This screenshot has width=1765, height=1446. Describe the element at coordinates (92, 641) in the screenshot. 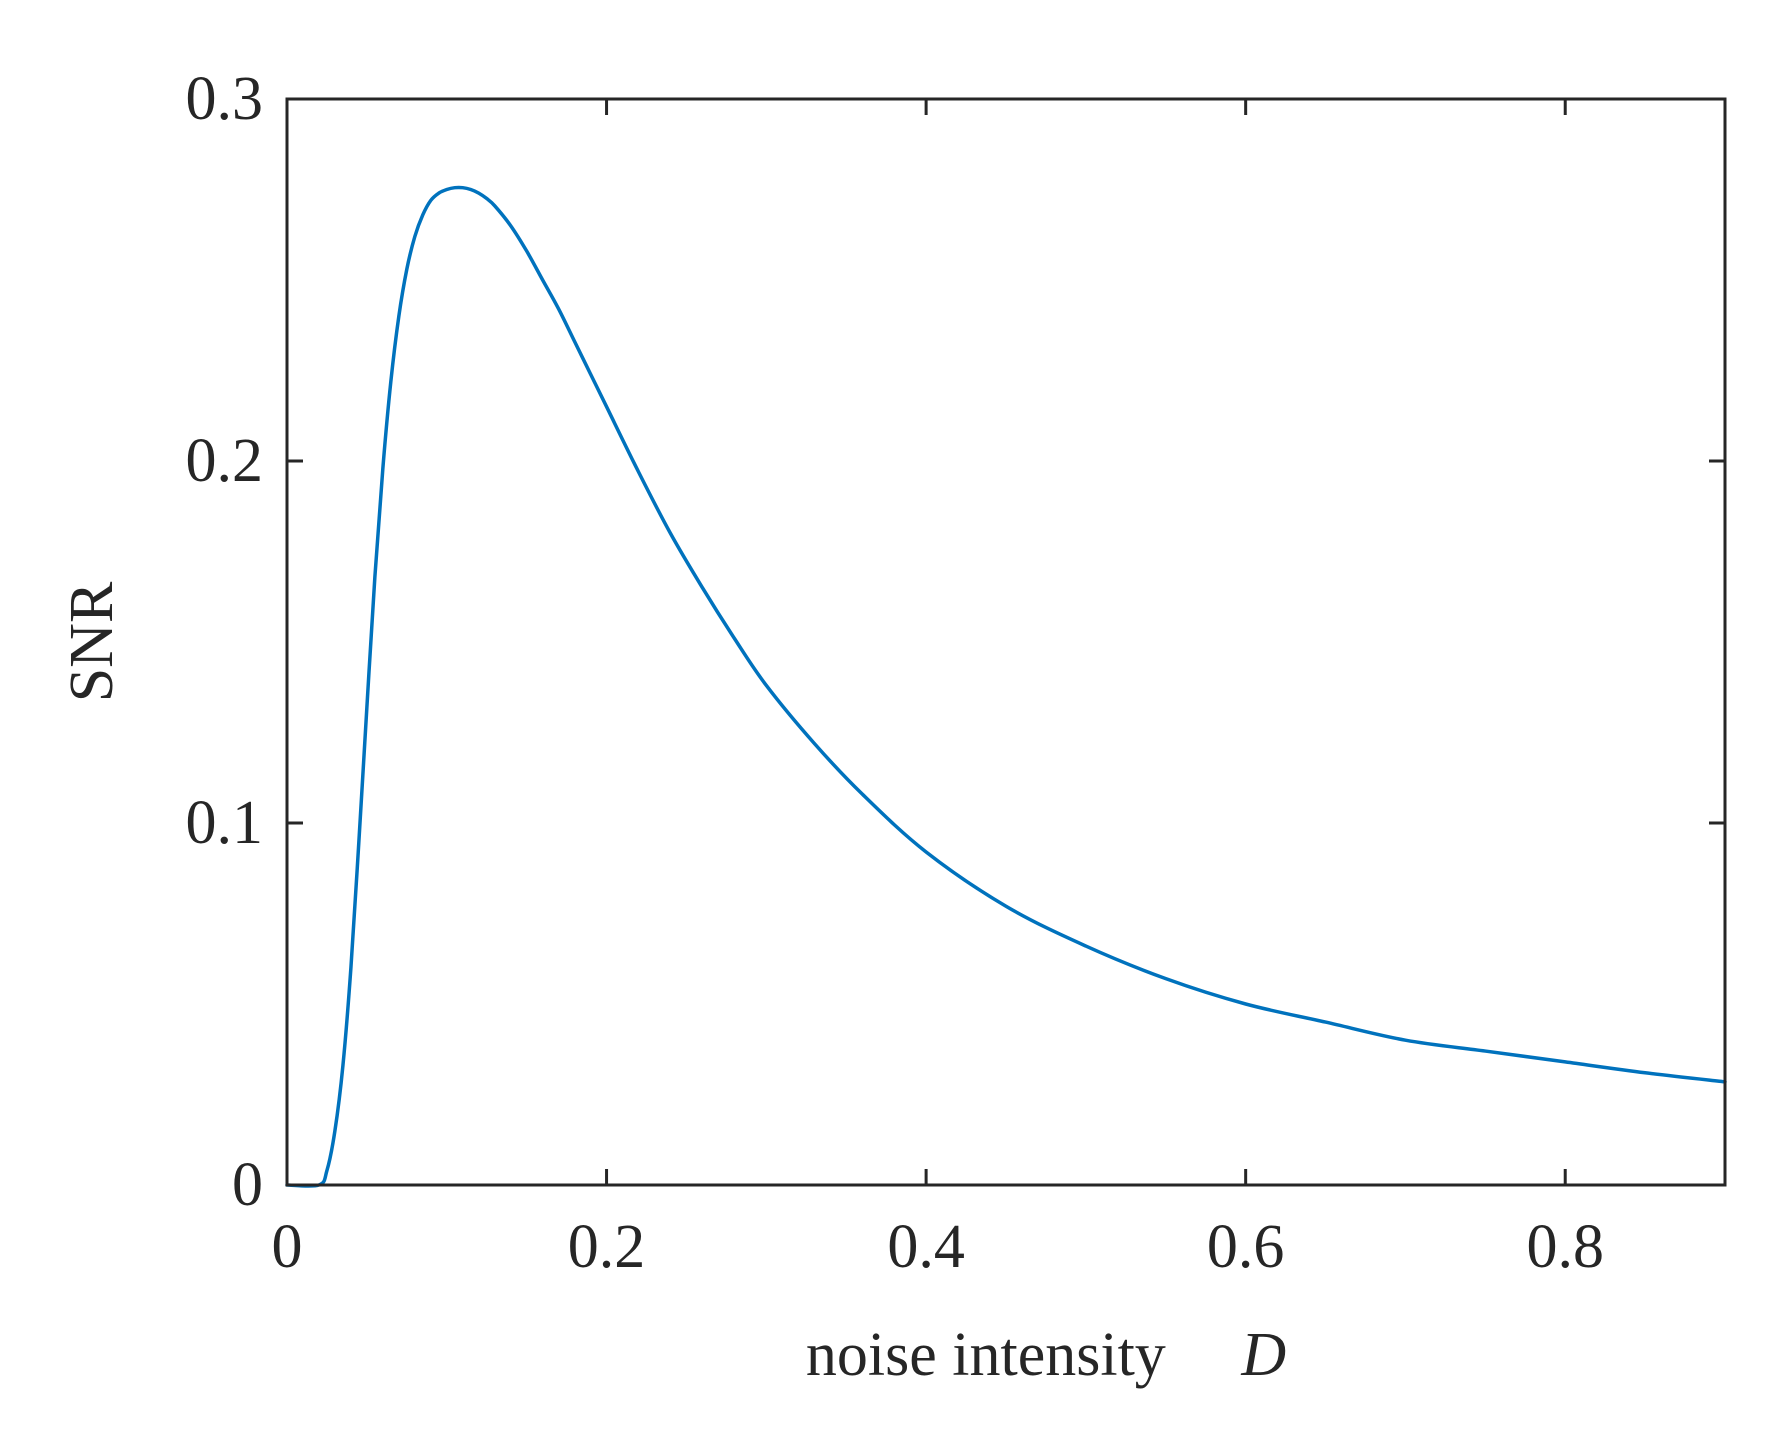

I see `y-axis-label: SNR` at that location.